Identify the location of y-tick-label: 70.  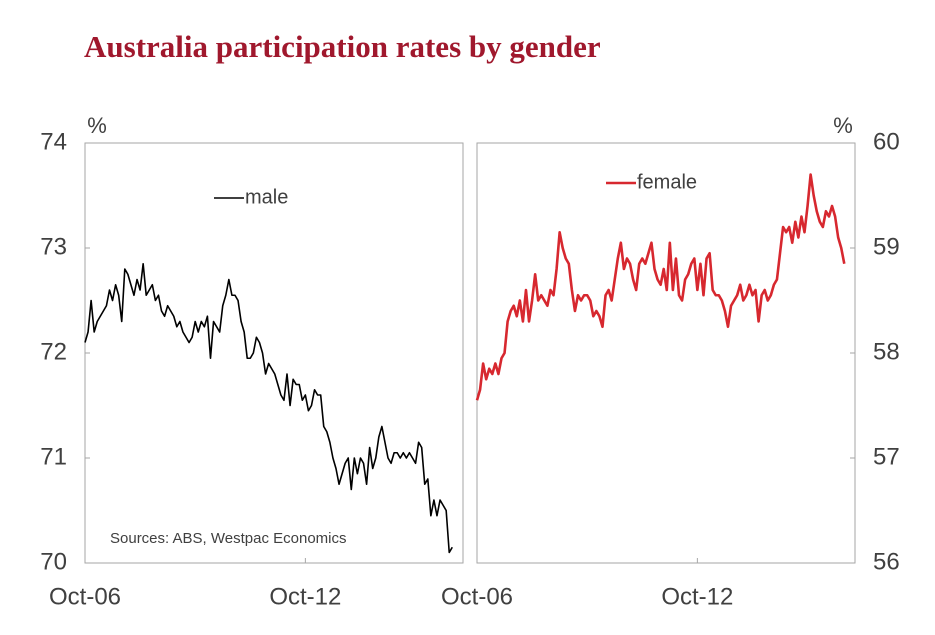
(53, 561).